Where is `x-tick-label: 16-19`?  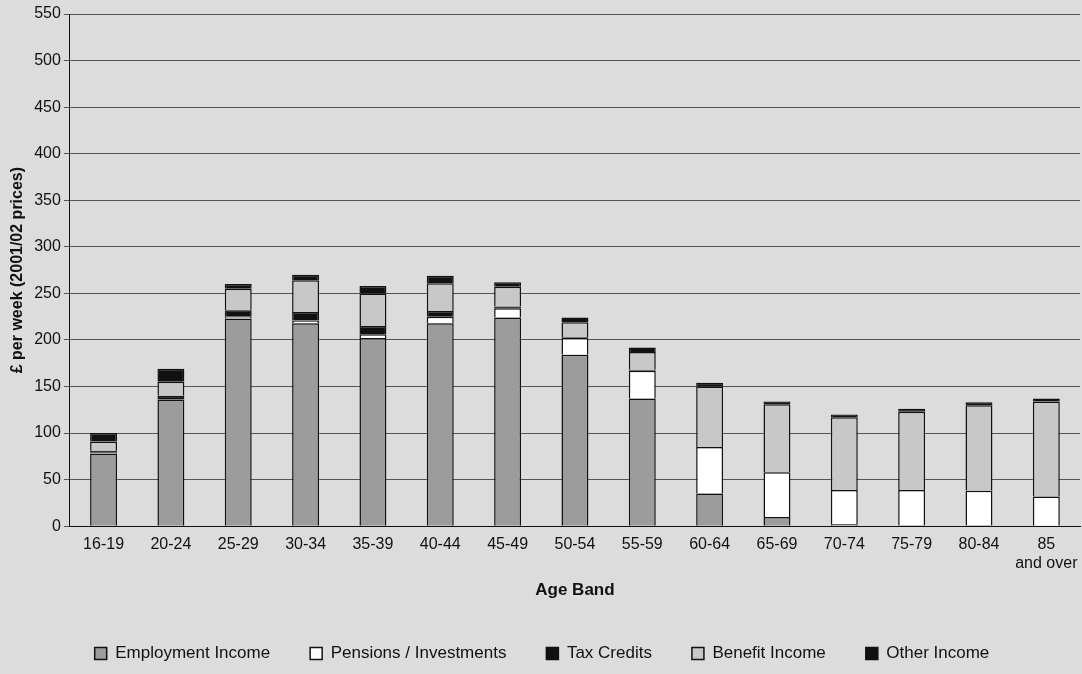
x-tick-label: 16-19 is located at coordinates (104, 544).